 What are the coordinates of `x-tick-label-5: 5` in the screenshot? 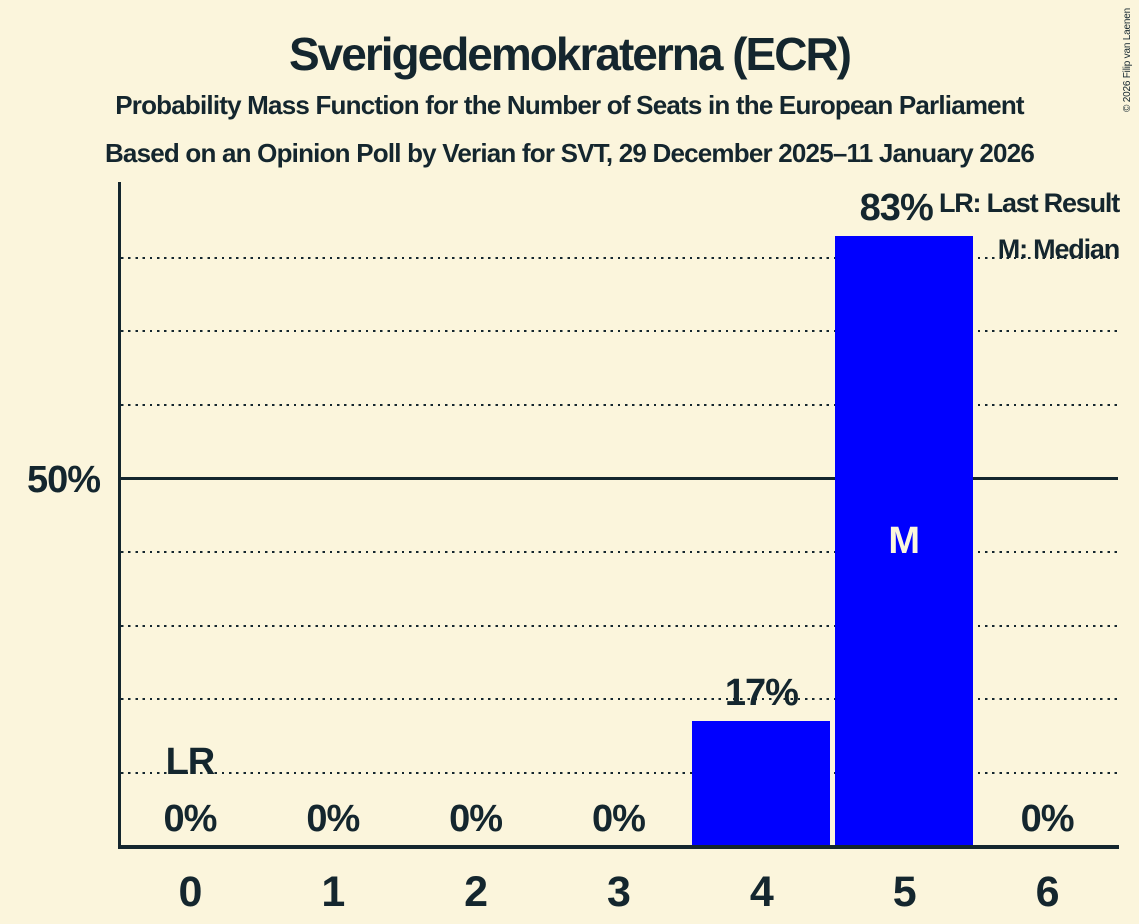 It's located at (904, 892).